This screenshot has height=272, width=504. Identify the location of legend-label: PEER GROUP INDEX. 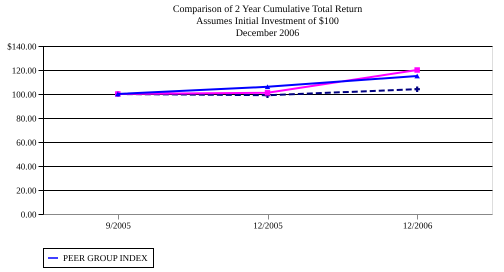
(105, 258).